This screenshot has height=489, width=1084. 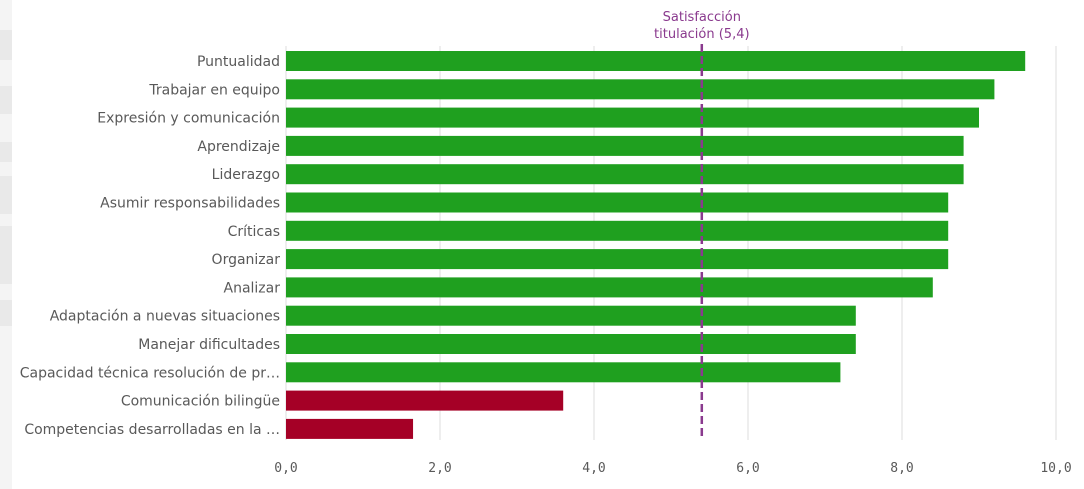 What do you see at coordinates (6, 244) in the screenshot?
I see `left-panel-edge` at bounding box center [6, 244].